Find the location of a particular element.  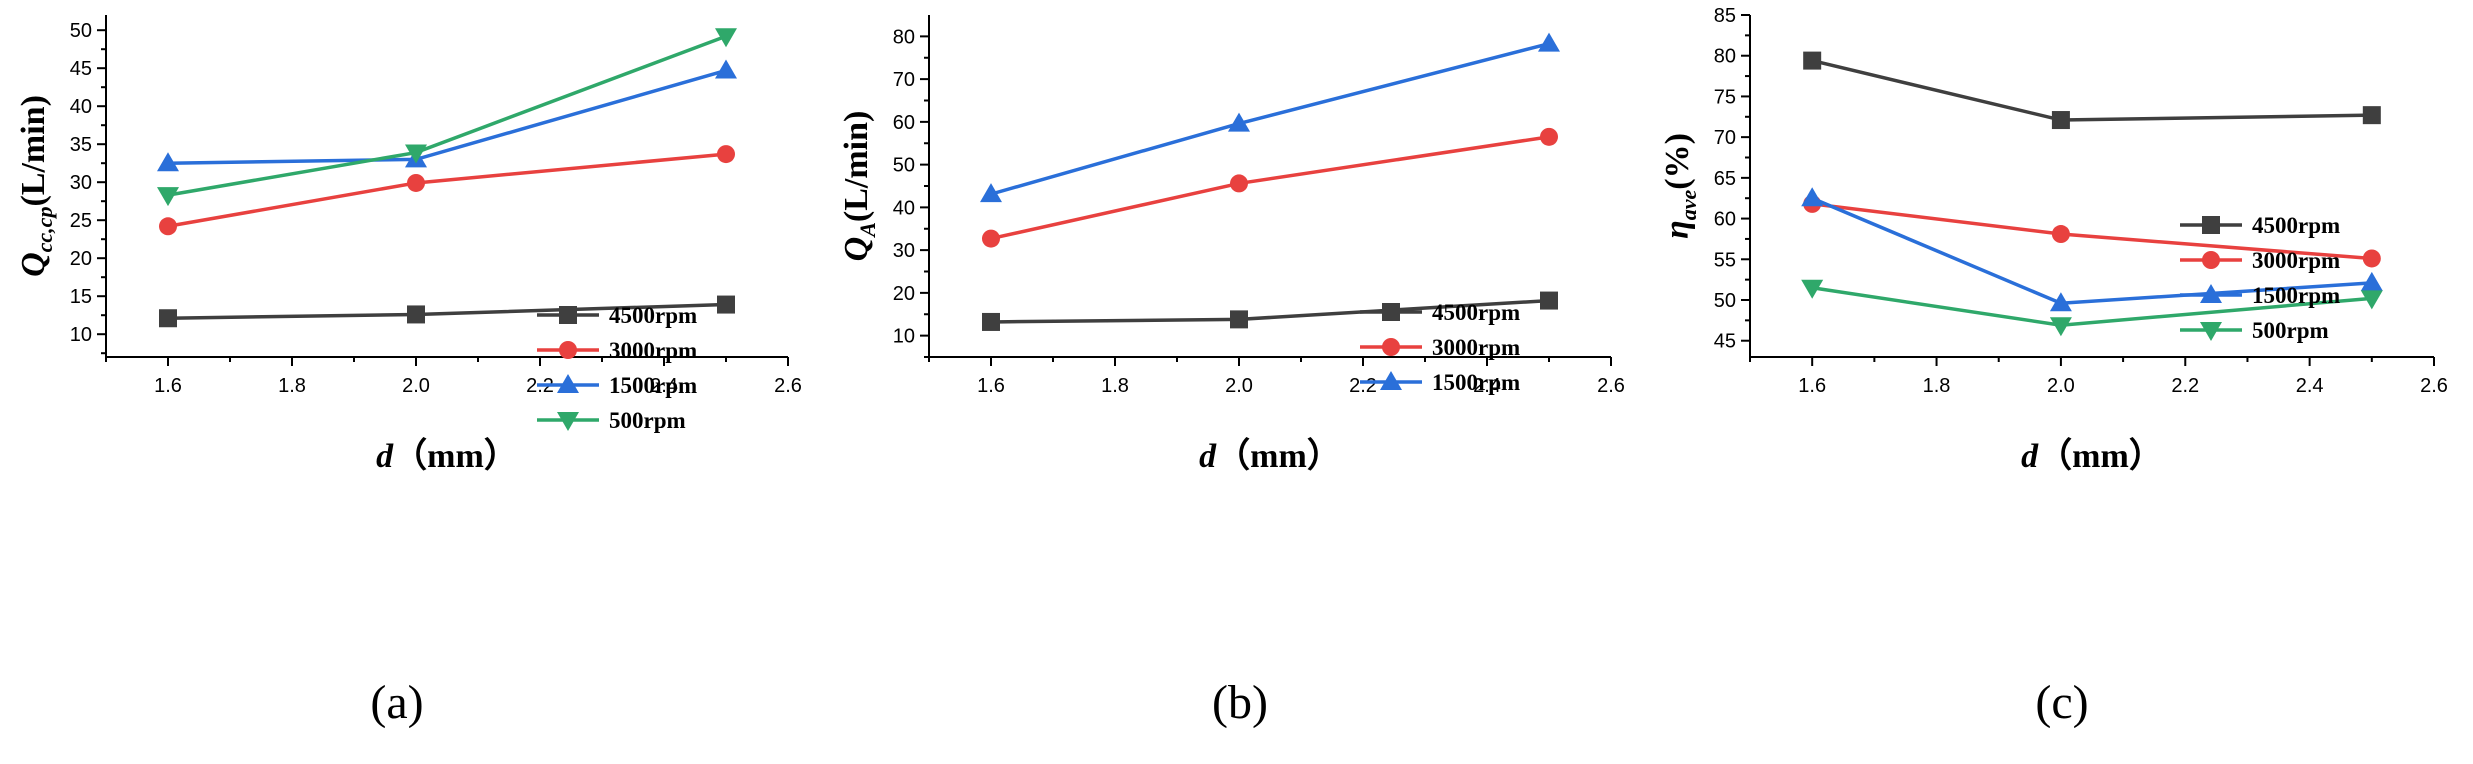

y-tick-label: 35 is located at coordinates (81, 145).